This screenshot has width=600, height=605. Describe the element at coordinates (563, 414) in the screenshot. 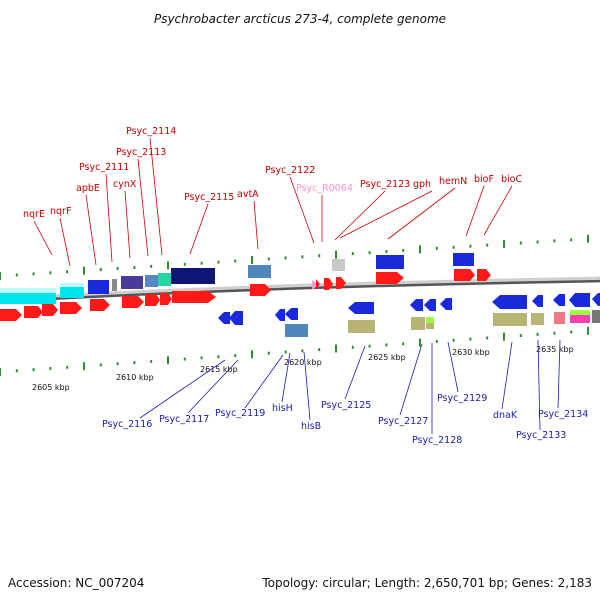

I see `gene-label: Psyc_2134` at that location.